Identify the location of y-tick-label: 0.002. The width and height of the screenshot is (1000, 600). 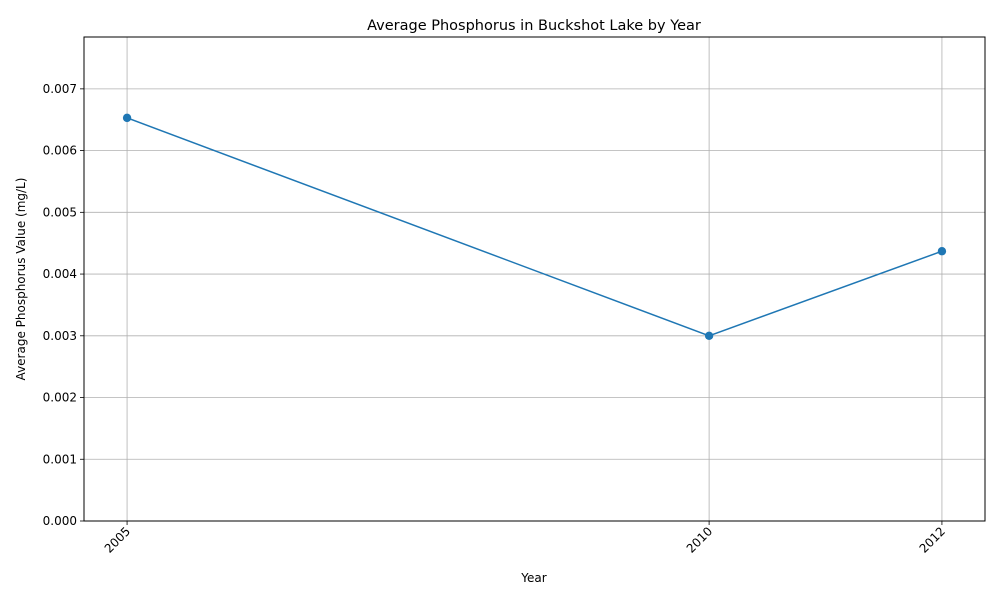
(60, 398).